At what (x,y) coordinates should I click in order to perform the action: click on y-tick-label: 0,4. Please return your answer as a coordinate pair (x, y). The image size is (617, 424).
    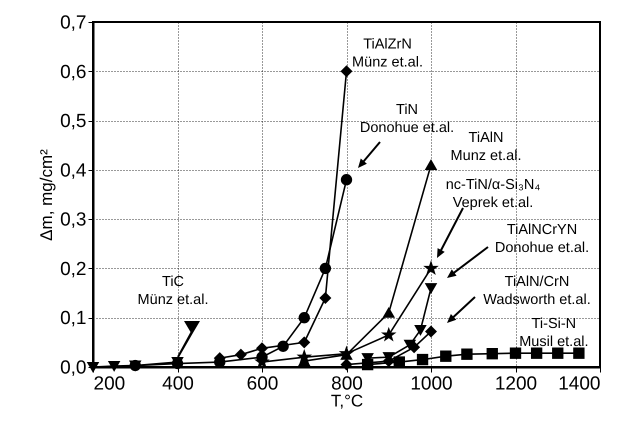
    Looking at the image, I should click on (73, 171).